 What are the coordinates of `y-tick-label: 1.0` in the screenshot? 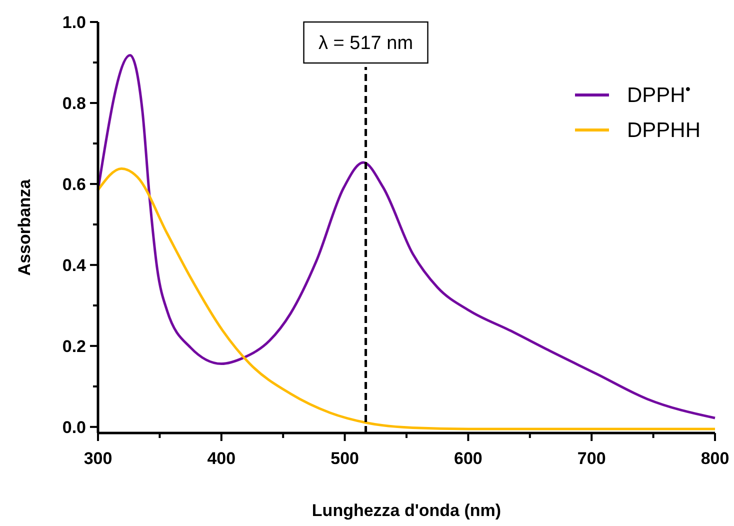 It's located at (74, 22).